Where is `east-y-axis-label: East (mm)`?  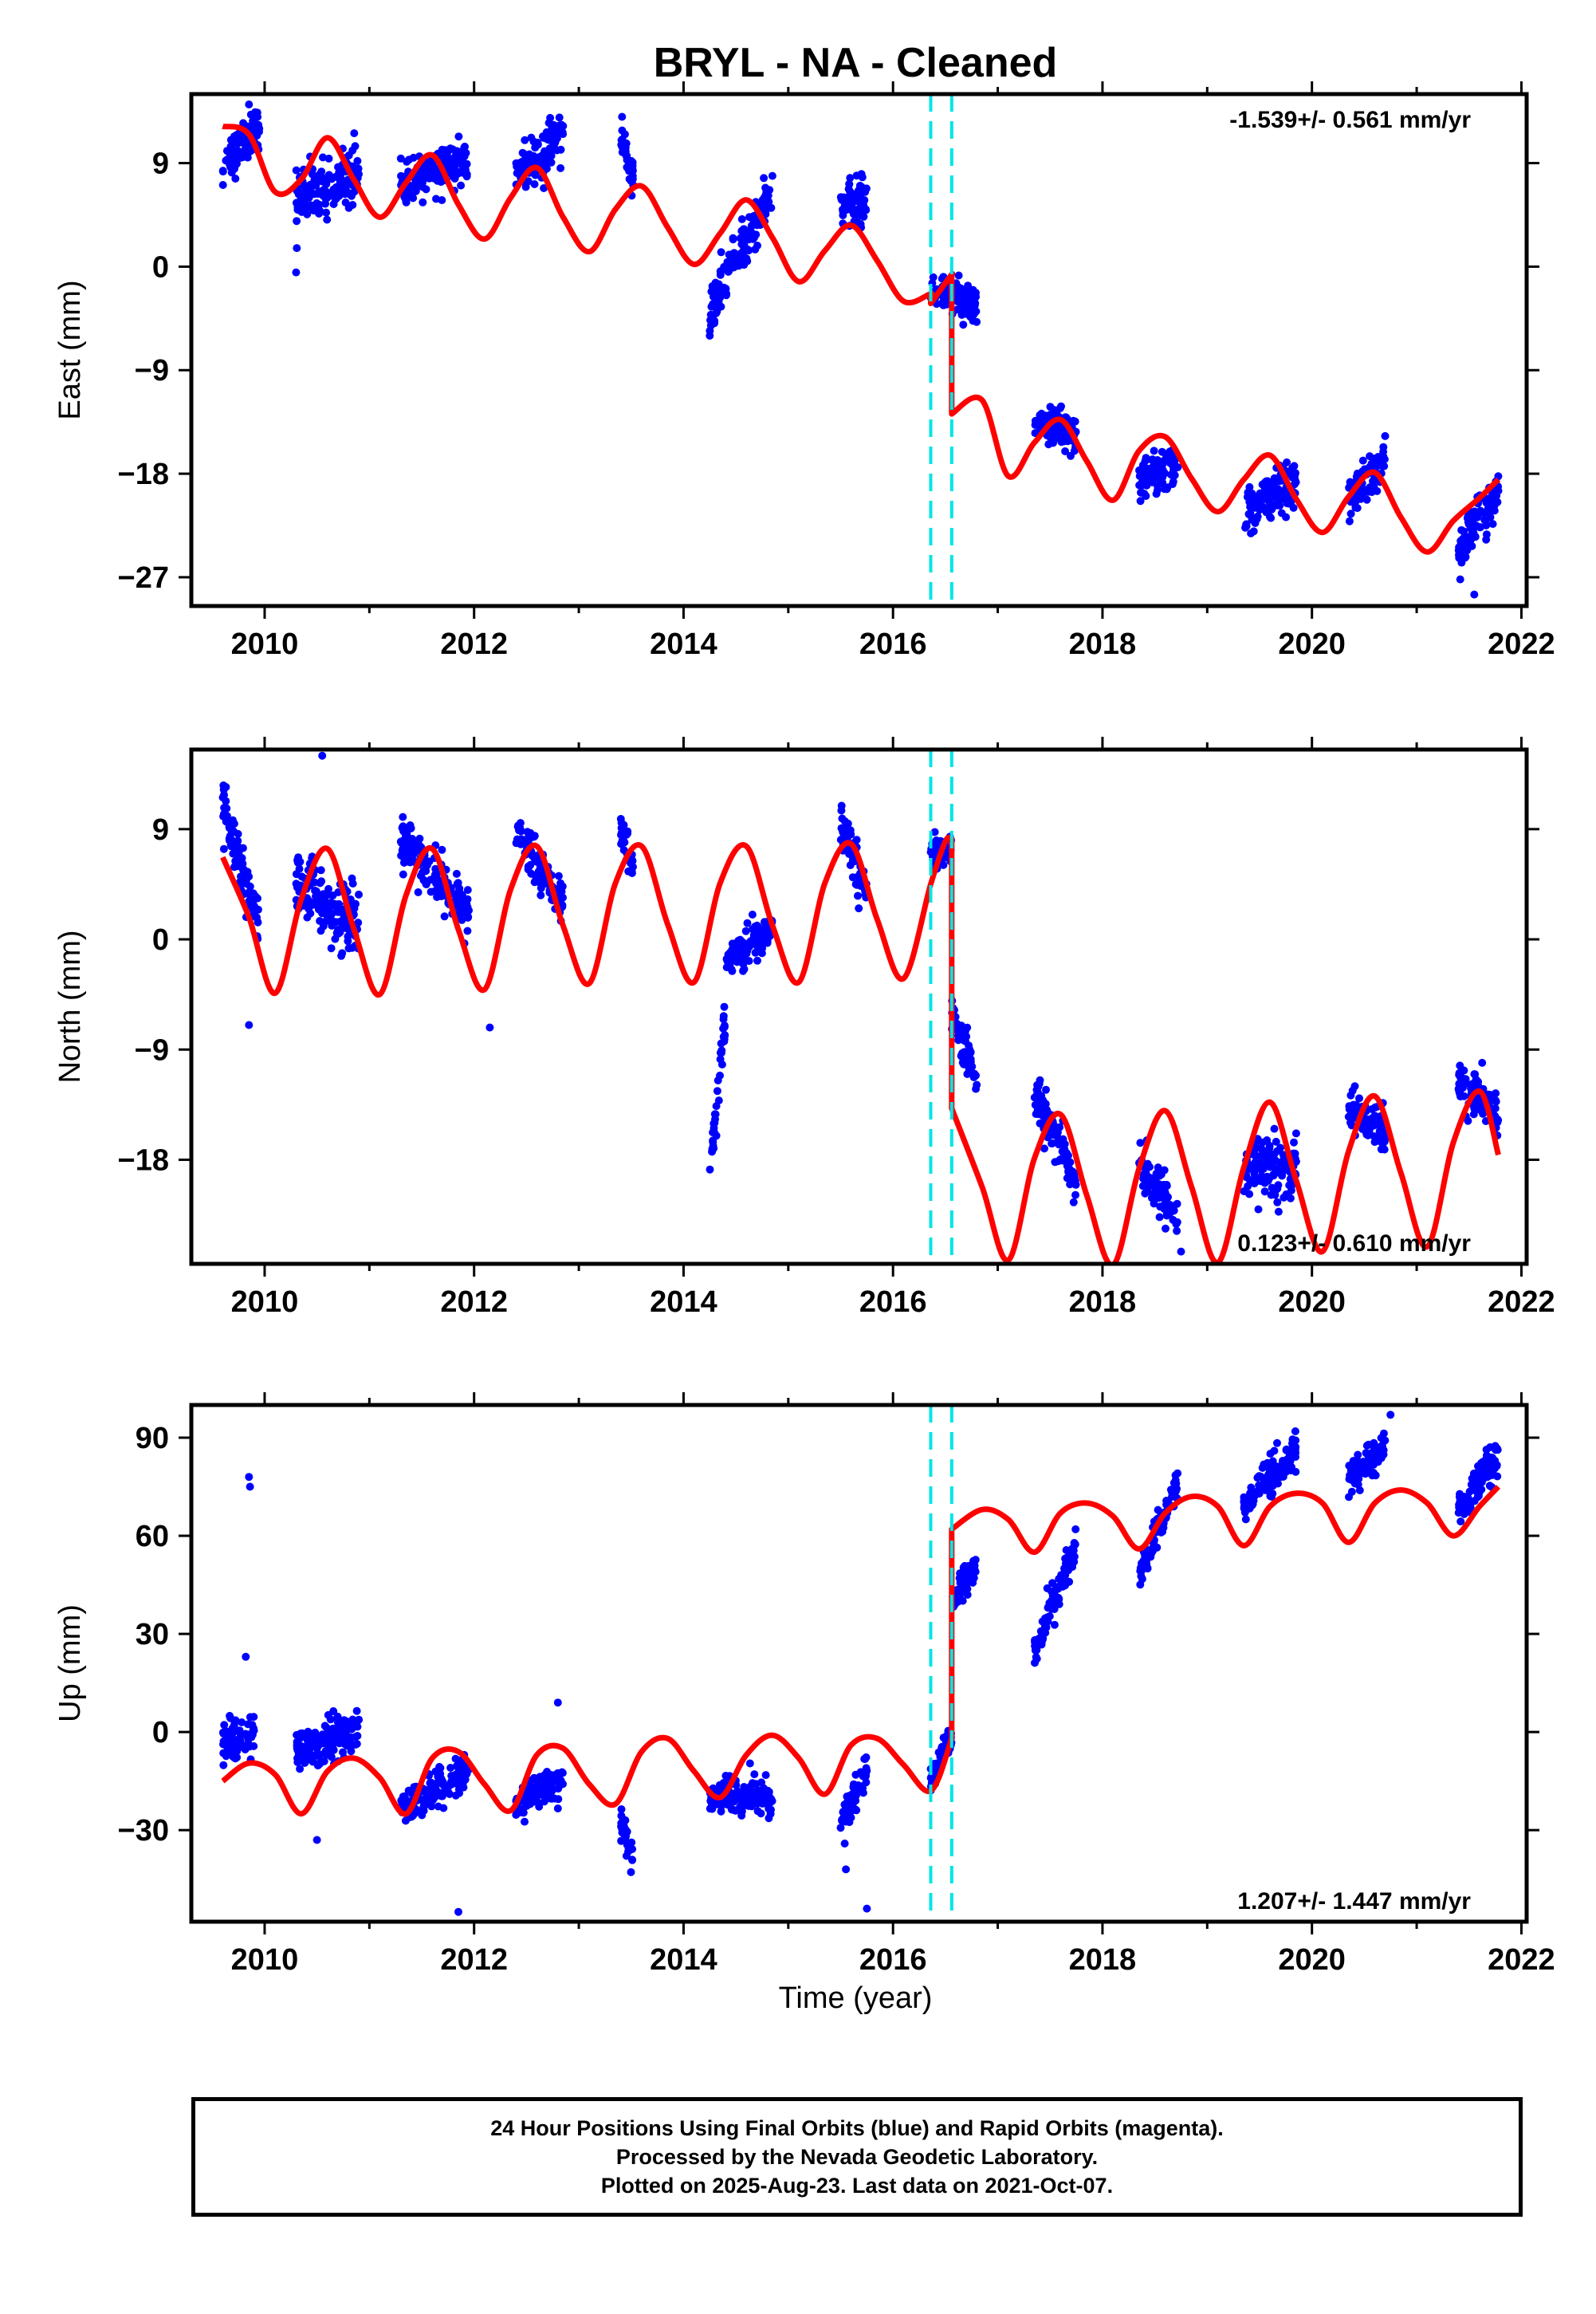 east-y-axis-label: East (mm) is located at coordinates (70, 350).